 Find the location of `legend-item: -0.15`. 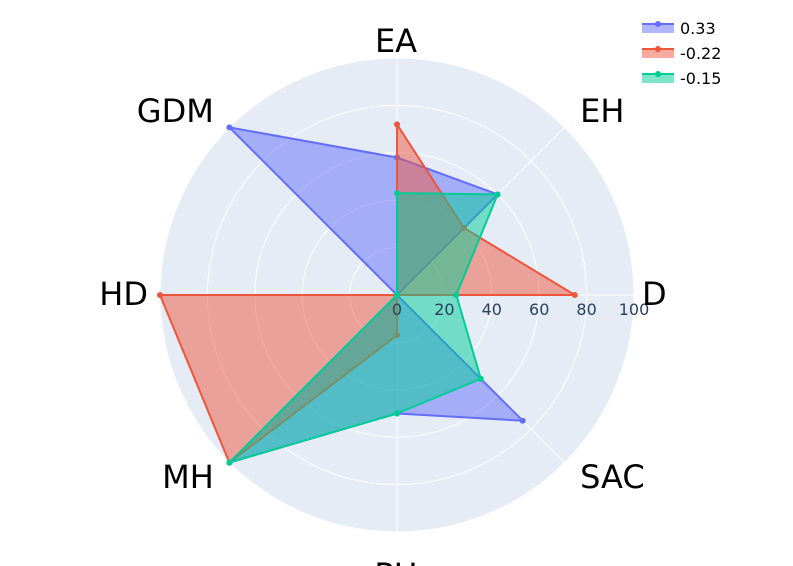

legend-item: -0.15 is located at coordinates (681, 78).